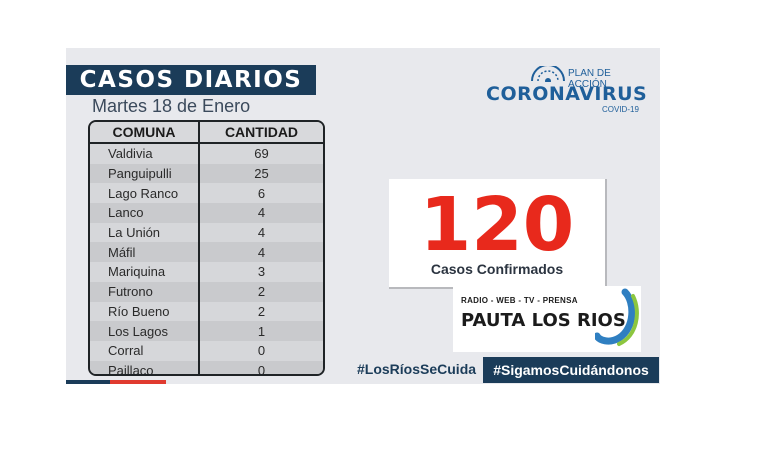 The width and height of the screenshot is (780, 470). Describe the element at coordinates (206, 331) in the screenshot. I see `table-row: Los Lagos 1` at that location.